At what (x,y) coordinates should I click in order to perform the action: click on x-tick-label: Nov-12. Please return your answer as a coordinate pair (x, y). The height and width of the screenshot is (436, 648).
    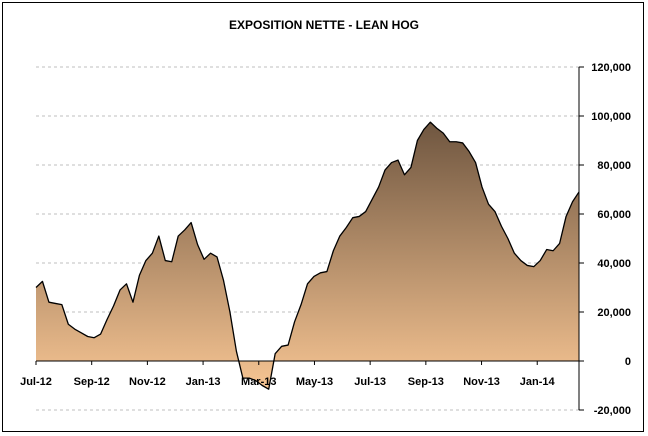
    Looking at the image, I should click on (147, 382).